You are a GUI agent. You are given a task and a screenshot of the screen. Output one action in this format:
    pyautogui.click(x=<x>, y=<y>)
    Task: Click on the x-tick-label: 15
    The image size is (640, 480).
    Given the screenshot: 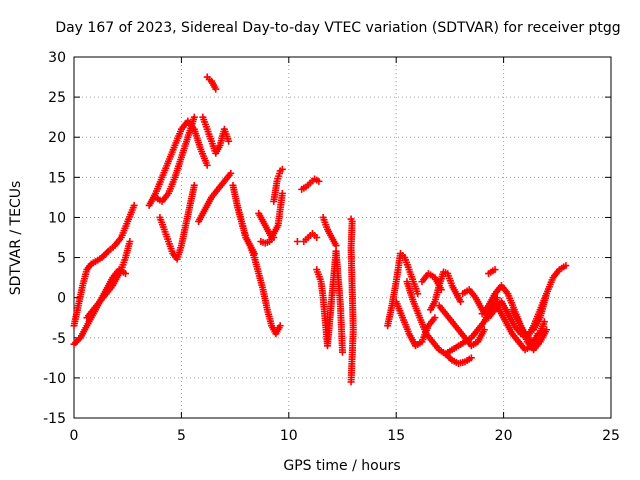 What is the action you would take?
    pyautogui.click(x=396, y=436)
    